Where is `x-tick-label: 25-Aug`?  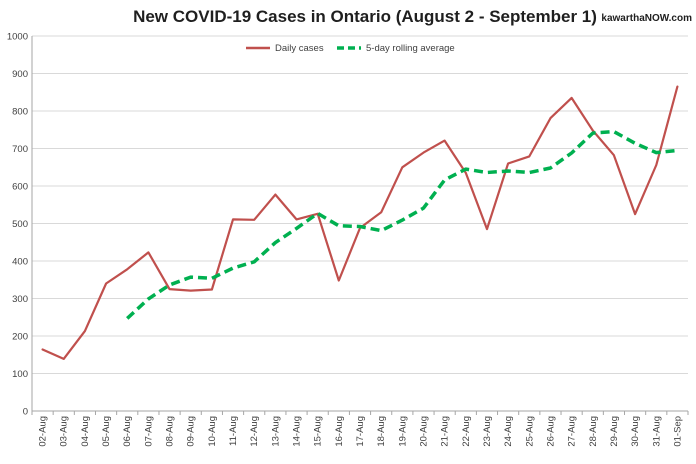
x-tick-label: 25-Aug is located at coordinates (529, 431).